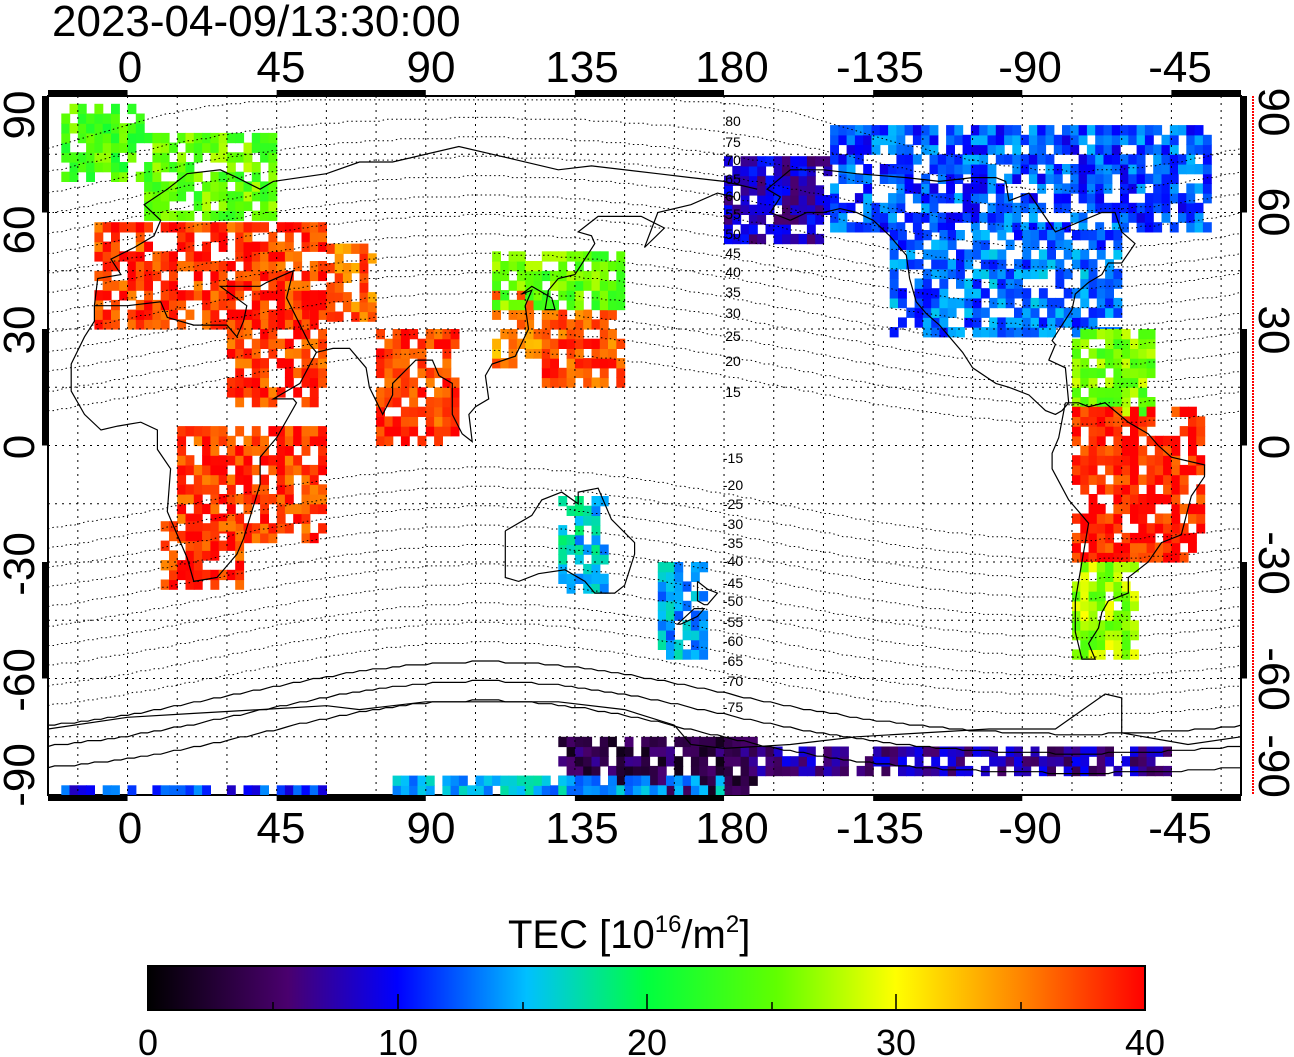 This screenshot has width=1294, height=1057. I want to click on contour-label: 40, so click(733, 272).